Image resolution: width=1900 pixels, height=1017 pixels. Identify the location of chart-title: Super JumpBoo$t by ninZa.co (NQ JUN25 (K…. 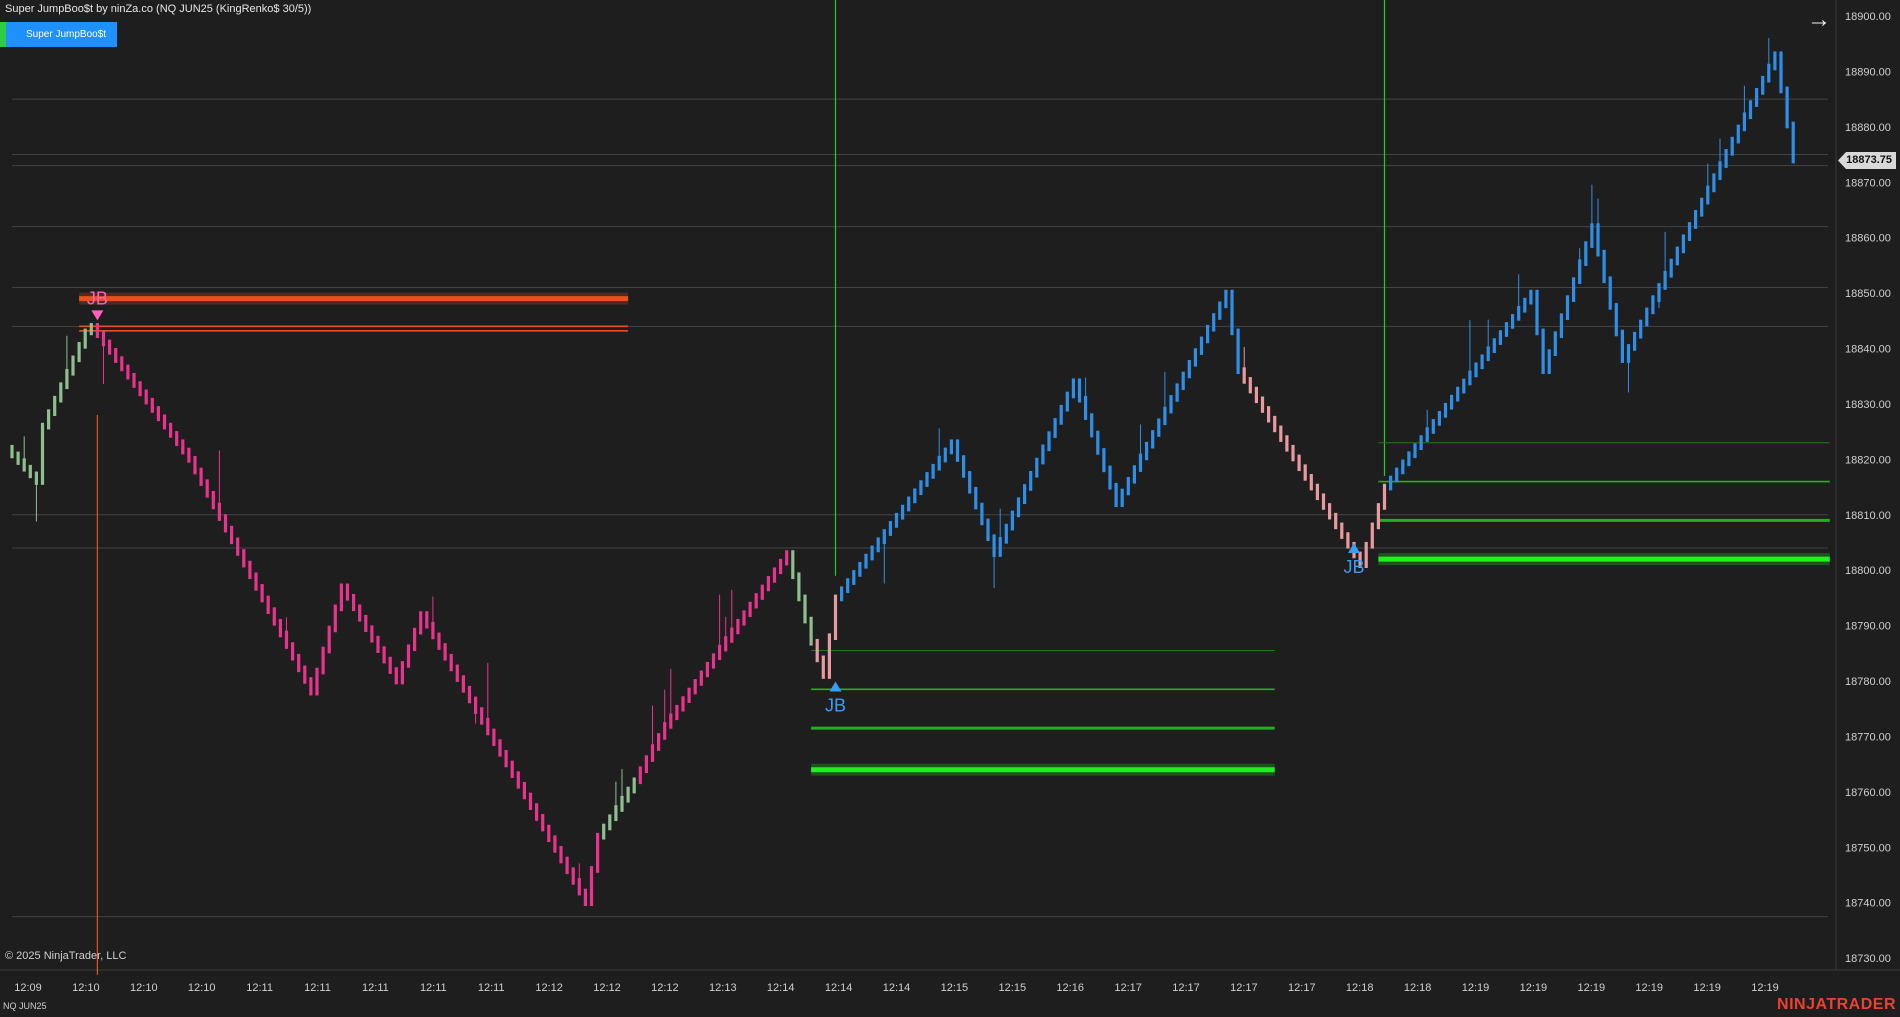
(158, 9).